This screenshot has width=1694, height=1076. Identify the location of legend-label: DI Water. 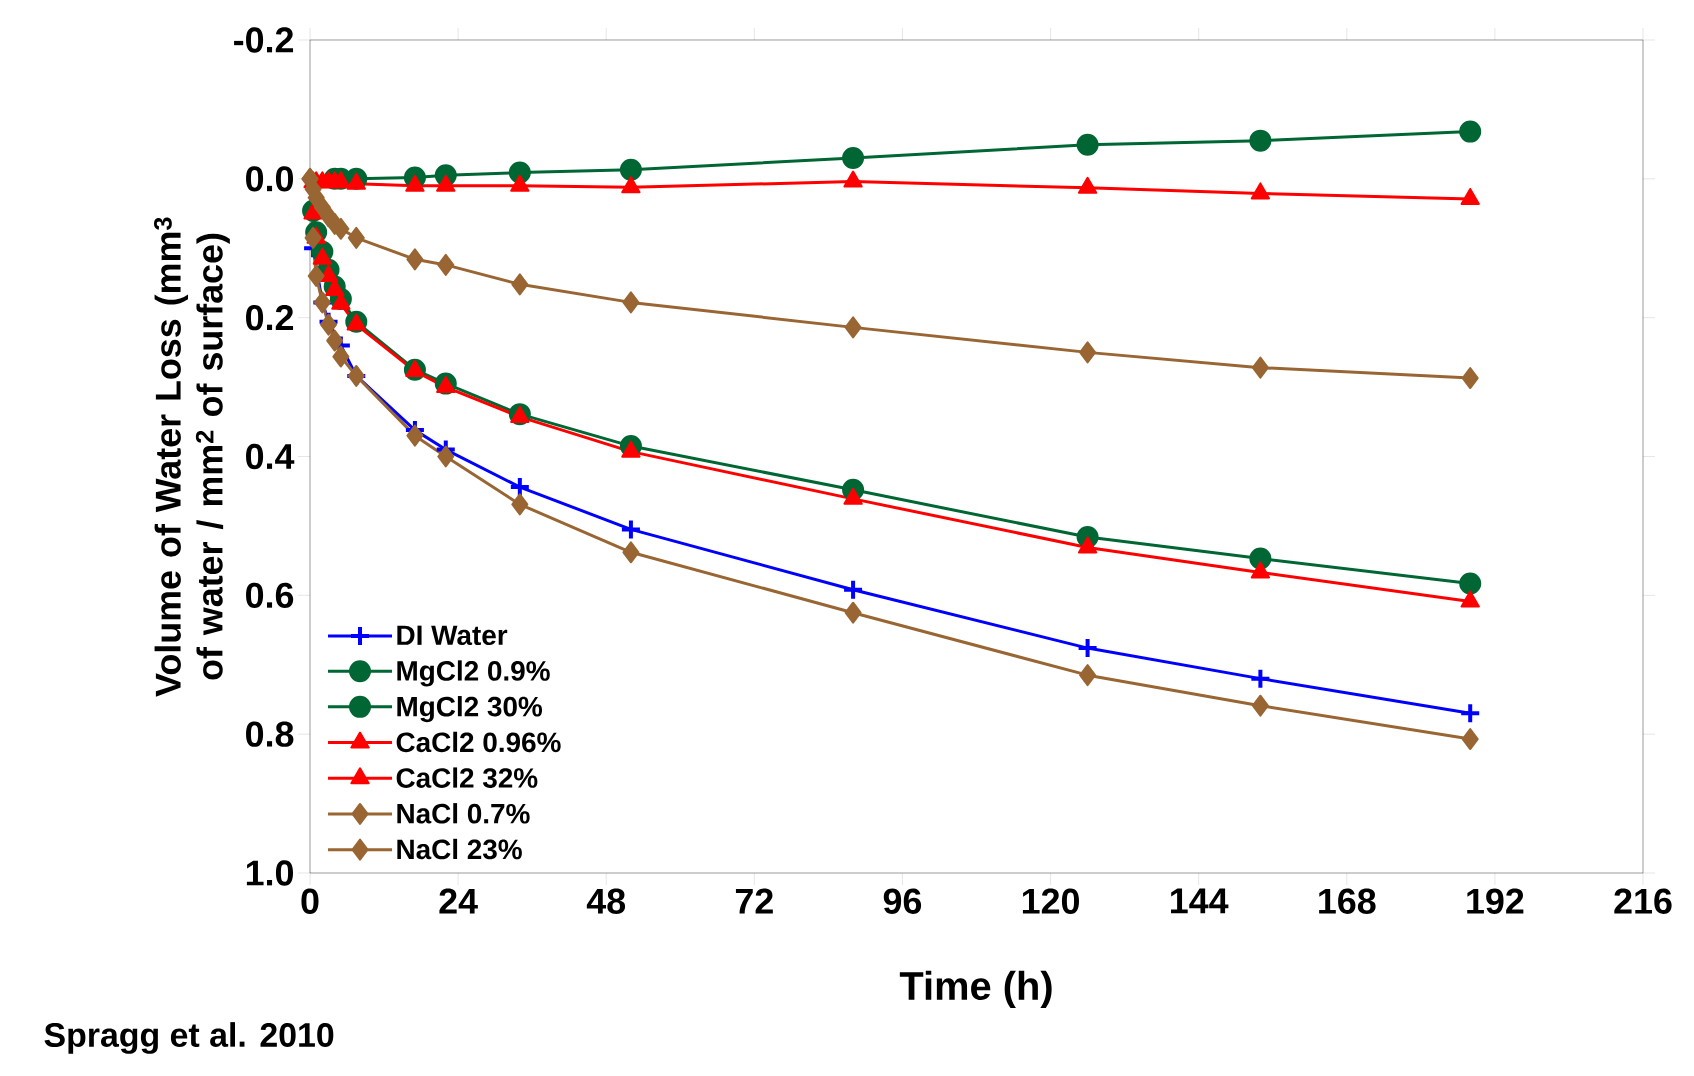
(452, 635).